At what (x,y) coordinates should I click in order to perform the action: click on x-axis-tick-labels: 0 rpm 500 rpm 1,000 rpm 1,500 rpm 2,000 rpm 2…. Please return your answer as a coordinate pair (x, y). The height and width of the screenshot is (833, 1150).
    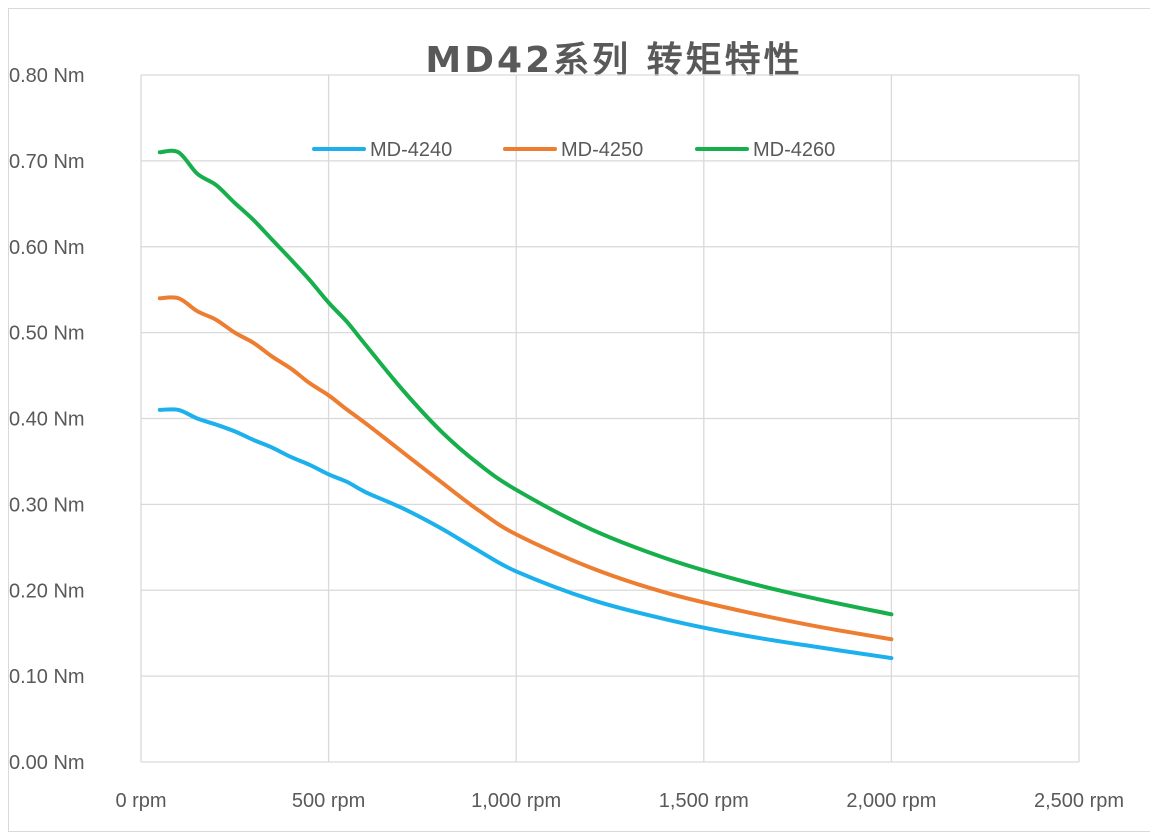
    Looking at the image, I should click on (619, 801).